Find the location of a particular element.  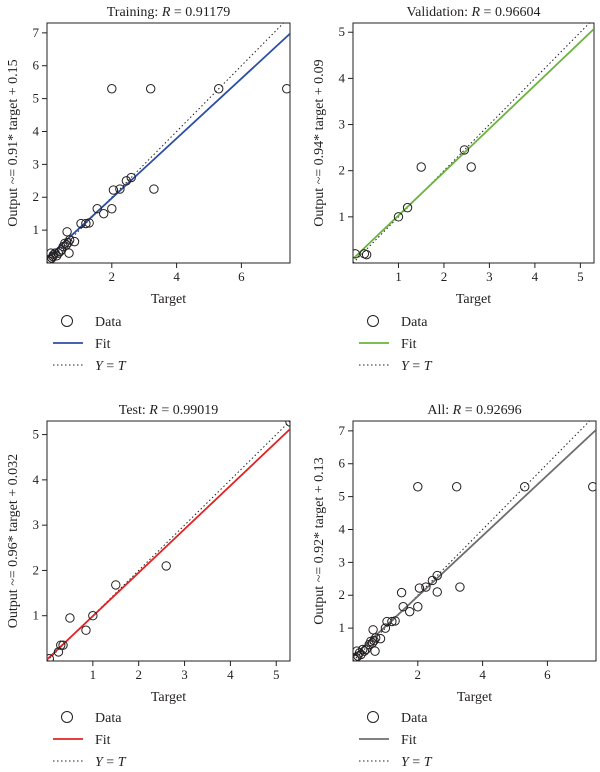

y-axis-label: Output ~= 0.91* target + 0.15 is located at coordinates (13, 142).